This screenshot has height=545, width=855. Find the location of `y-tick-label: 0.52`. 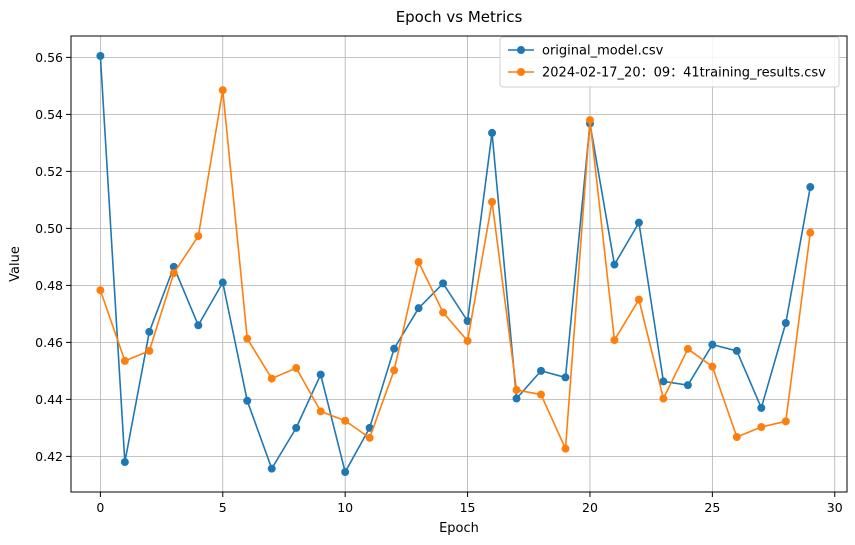

y-tick-label: 0.52 is located at coordinates (49, 171).